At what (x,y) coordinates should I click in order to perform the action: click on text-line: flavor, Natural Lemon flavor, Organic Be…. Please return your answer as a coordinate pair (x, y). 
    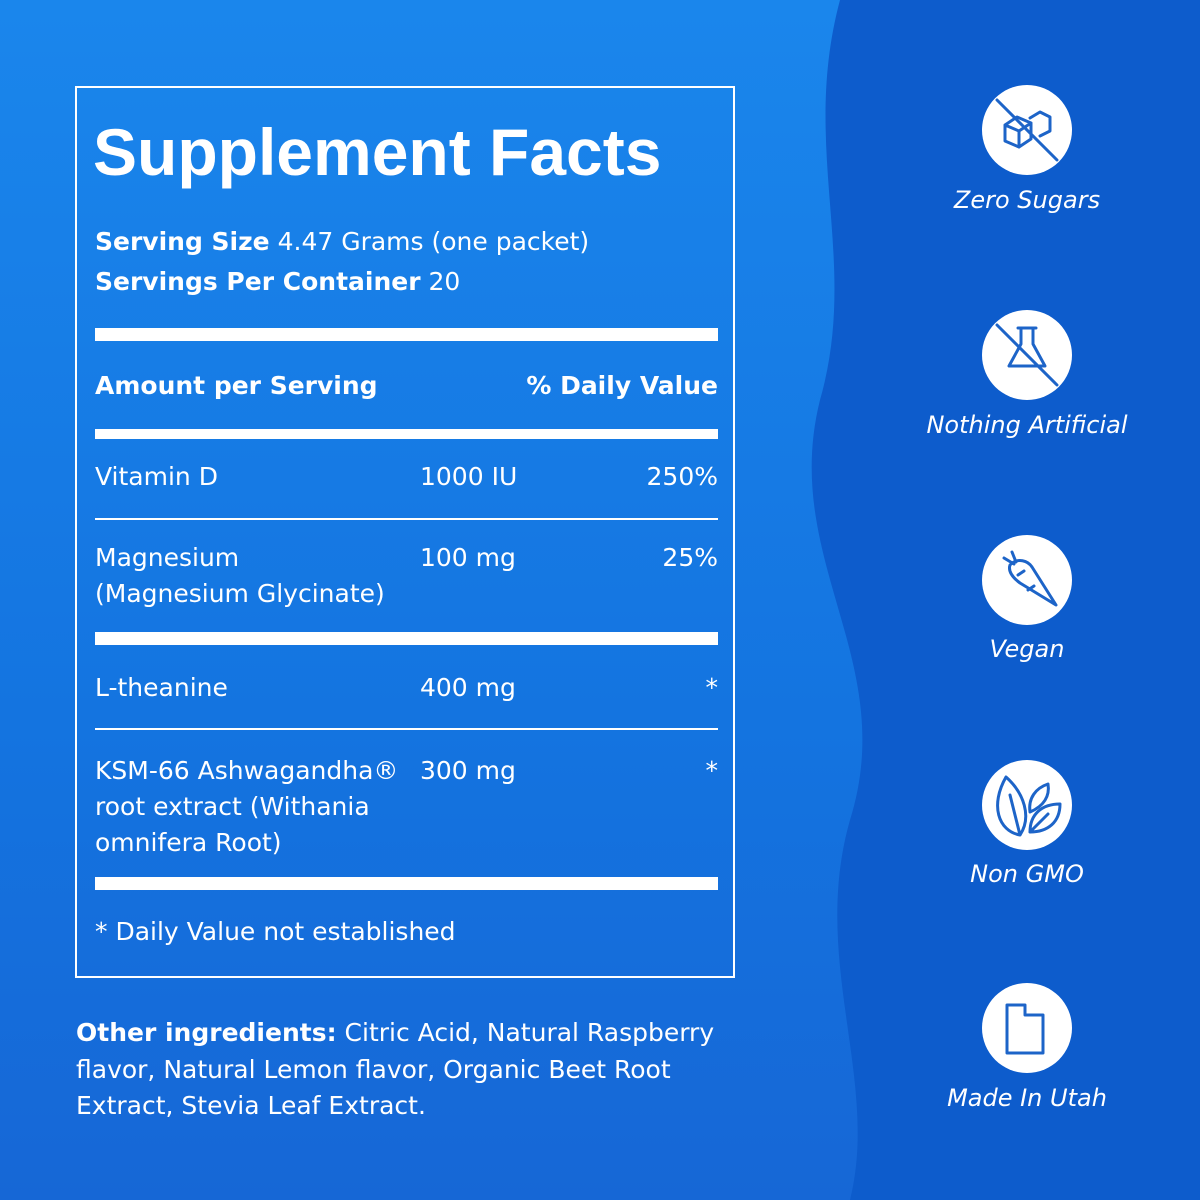
    Looking at the image, I should click on (373, 1069).